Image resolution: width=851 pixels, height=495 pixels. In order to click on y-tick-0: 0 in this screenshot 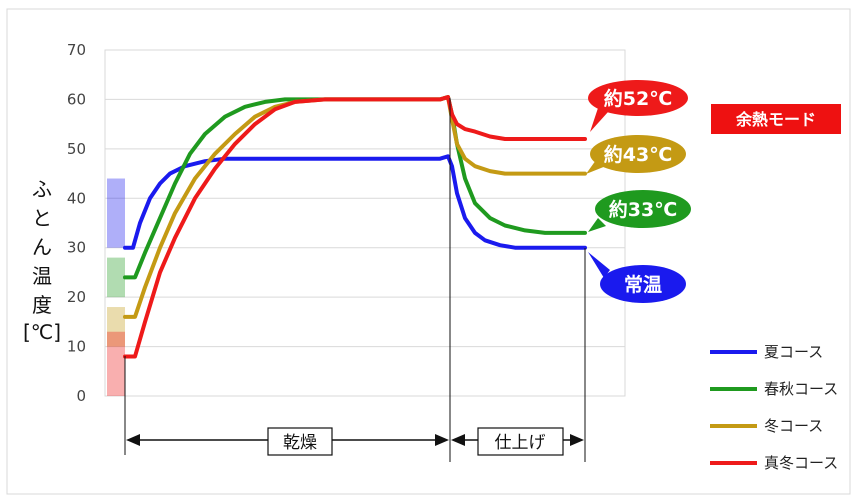, I will do `click(81, 396)`.